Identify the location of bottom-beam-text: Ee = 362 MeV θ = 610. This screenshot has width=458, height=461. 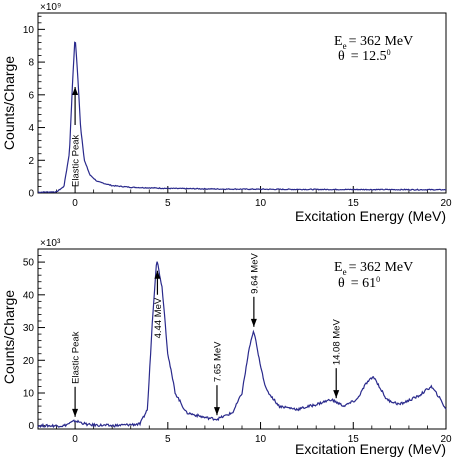
(373, 275).